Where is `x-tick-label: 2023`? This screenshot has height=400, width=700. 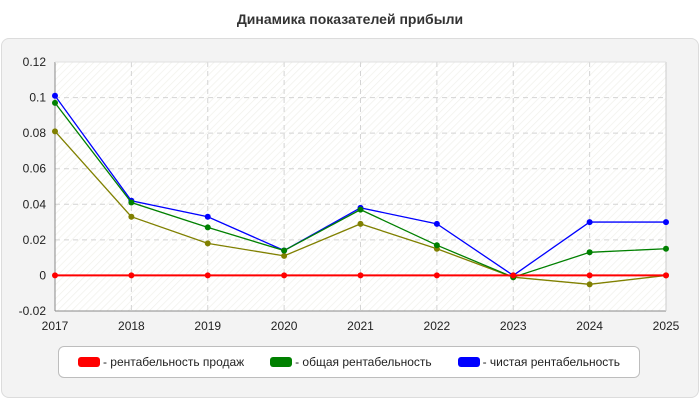 x-tick-label: 2023 is located at coordinates (513, 326).